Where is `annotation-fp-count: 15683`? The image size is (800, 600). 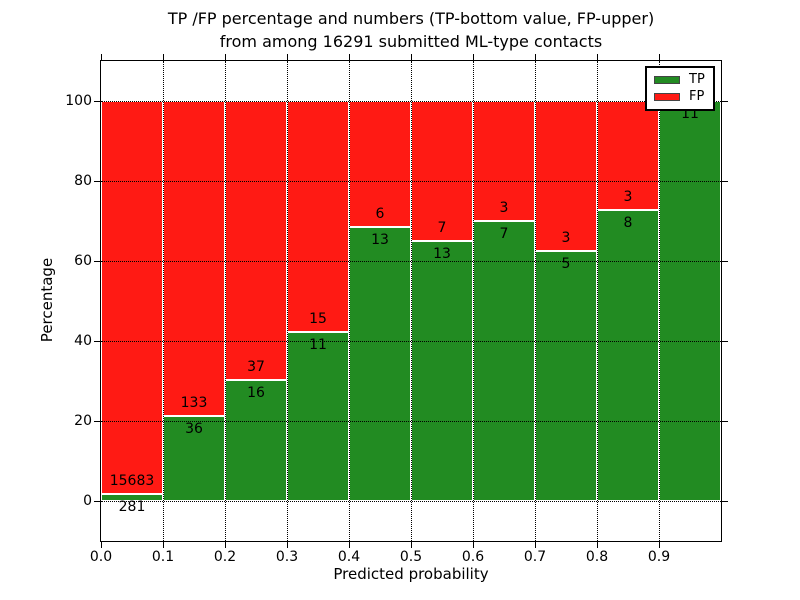 annotation-fp-count: 15683 is located at coordinates (132, 480).